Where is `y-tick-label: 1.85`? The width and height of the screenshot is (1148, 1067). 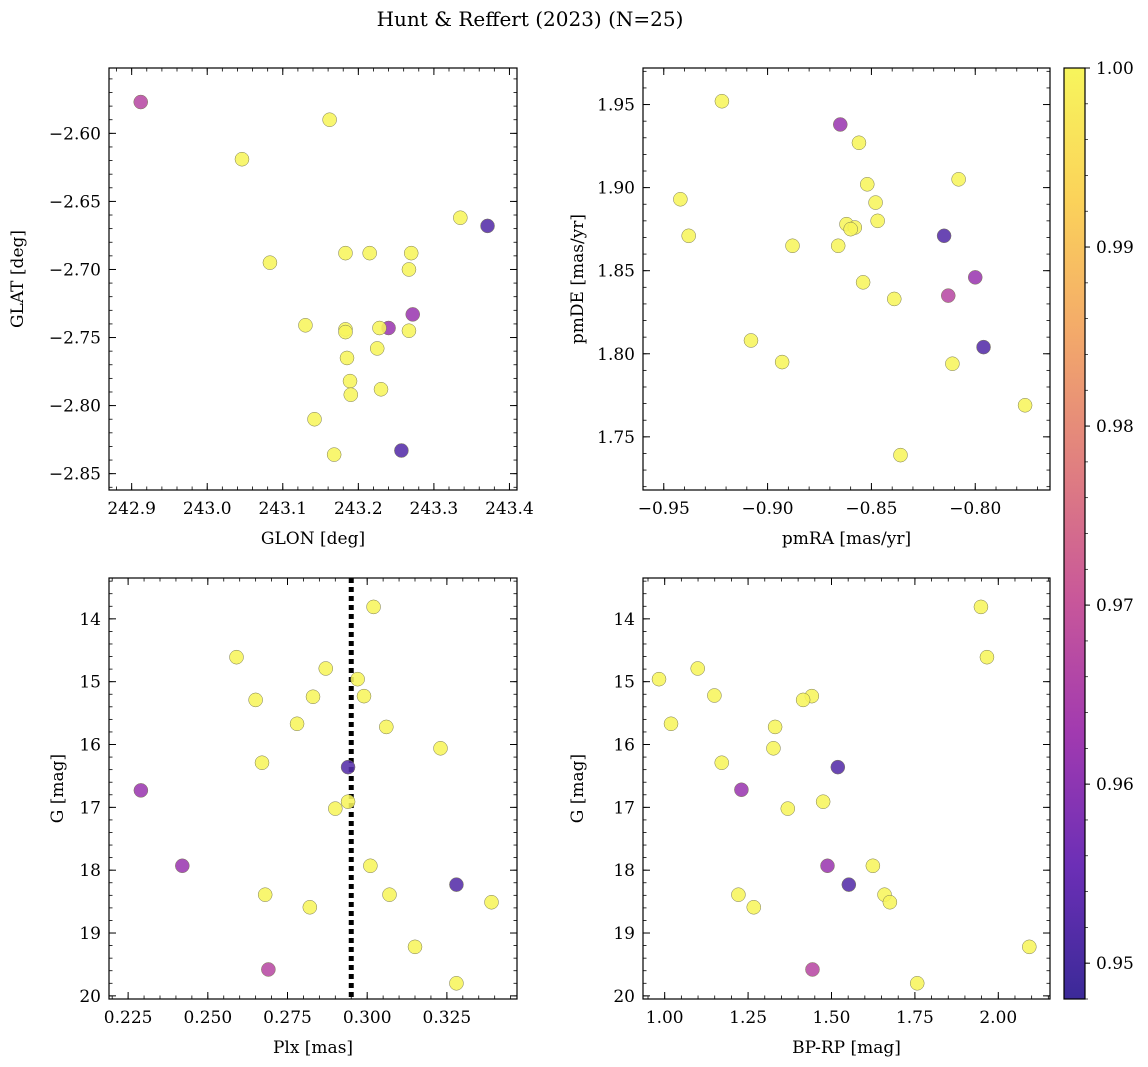
y-tick-label: 1.85 is located at coordinates (616, 272).